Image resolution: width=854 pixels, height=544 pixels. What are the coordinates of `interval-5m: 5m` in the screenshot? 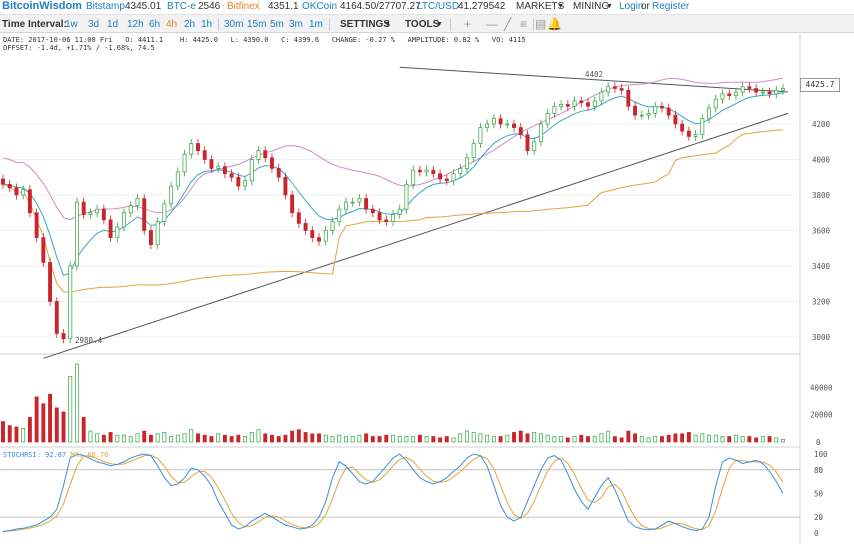 It's located at (277, 24).